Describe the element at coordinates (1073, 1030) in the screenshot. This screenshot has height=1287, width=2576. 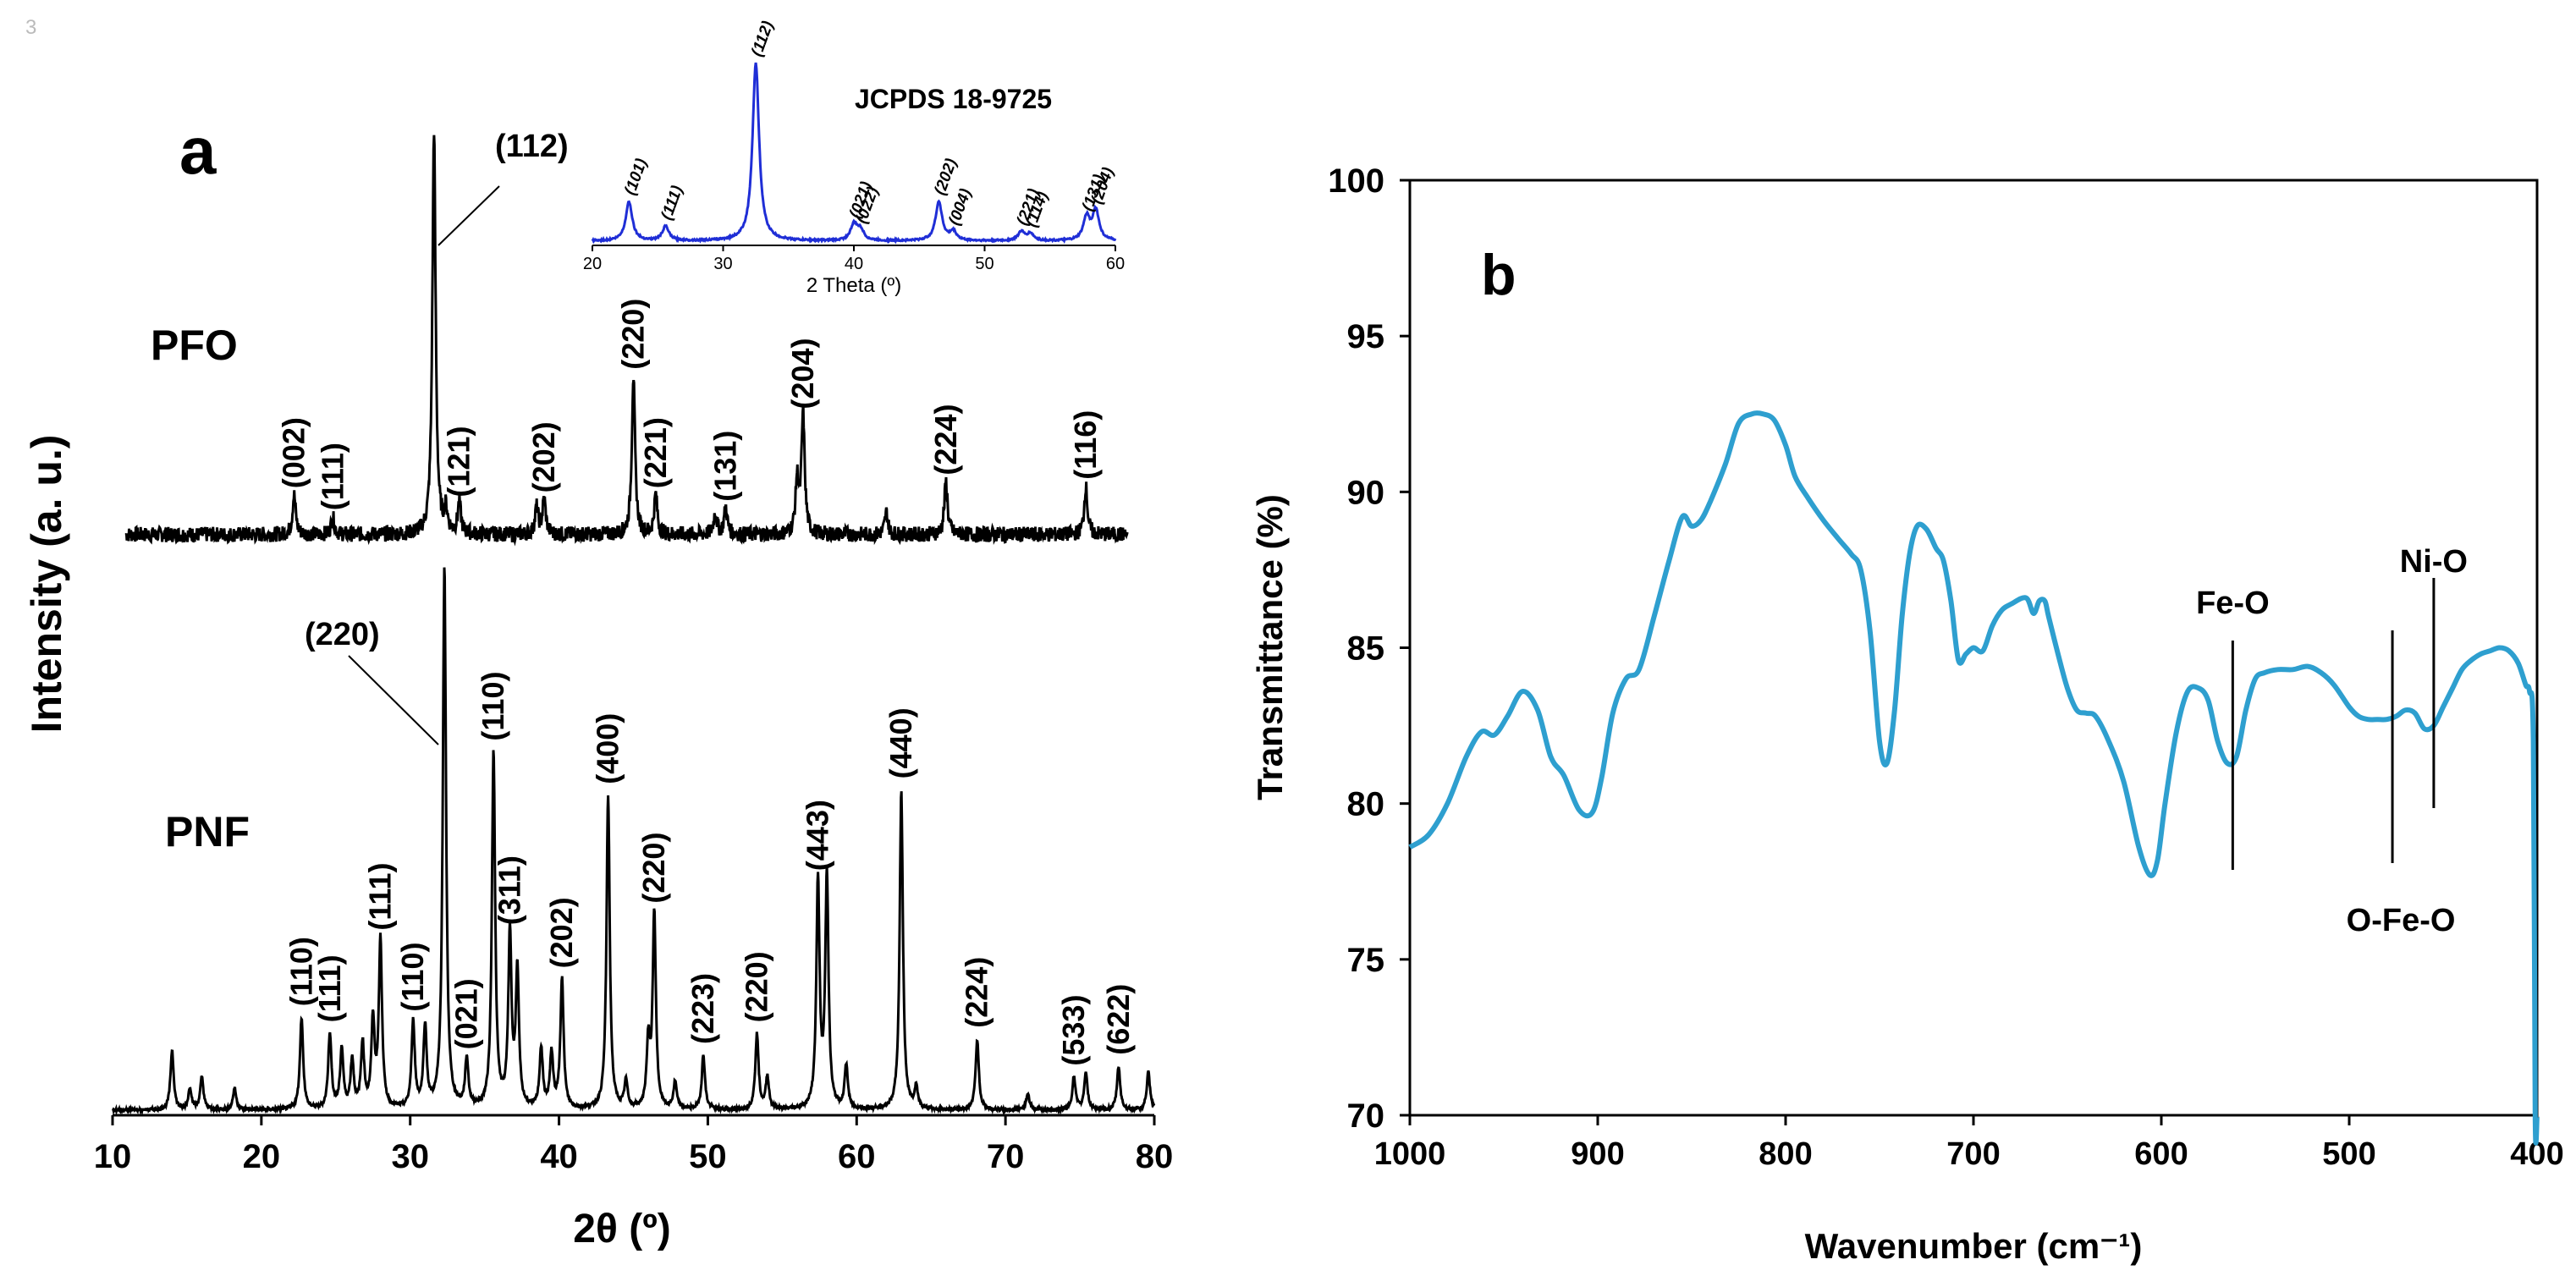
I see `pnf-peak-label-533-74_6: (533)` at that location.